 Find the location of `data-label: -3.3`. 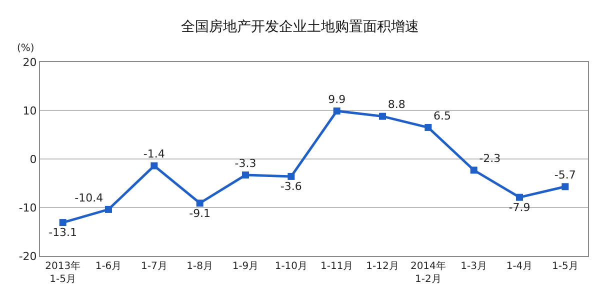

data-label: -3.3 is located at coordinates (245, 163).